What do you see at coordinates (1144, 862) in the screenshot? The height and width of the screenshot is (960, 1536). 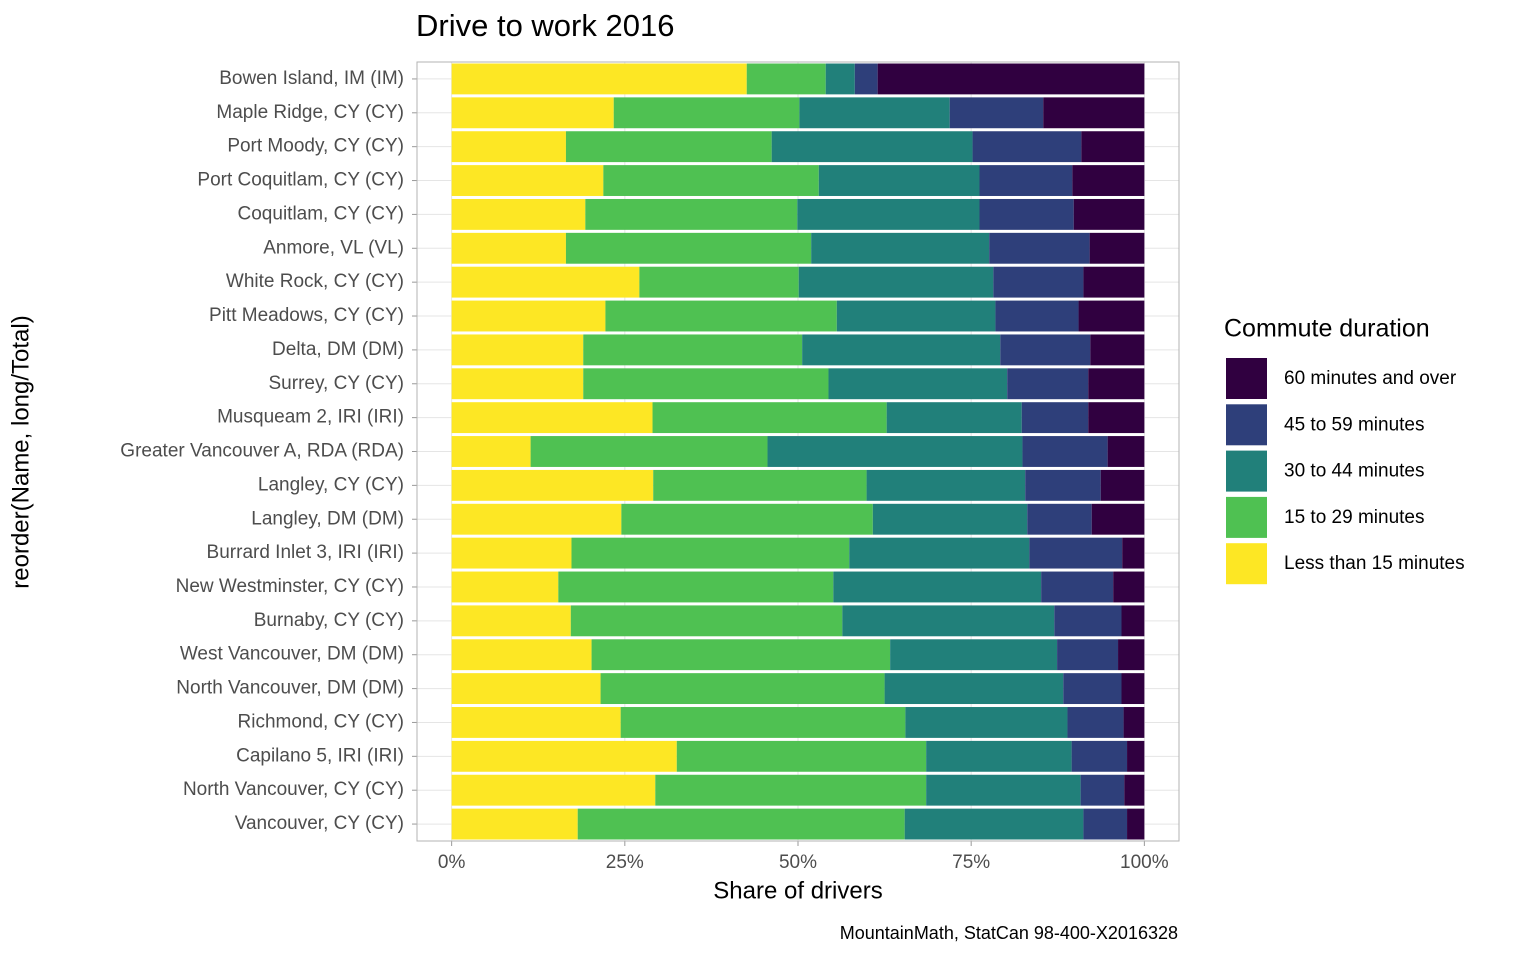 I see `x-tick-label: 100%` at bounding box center [1144, 862].